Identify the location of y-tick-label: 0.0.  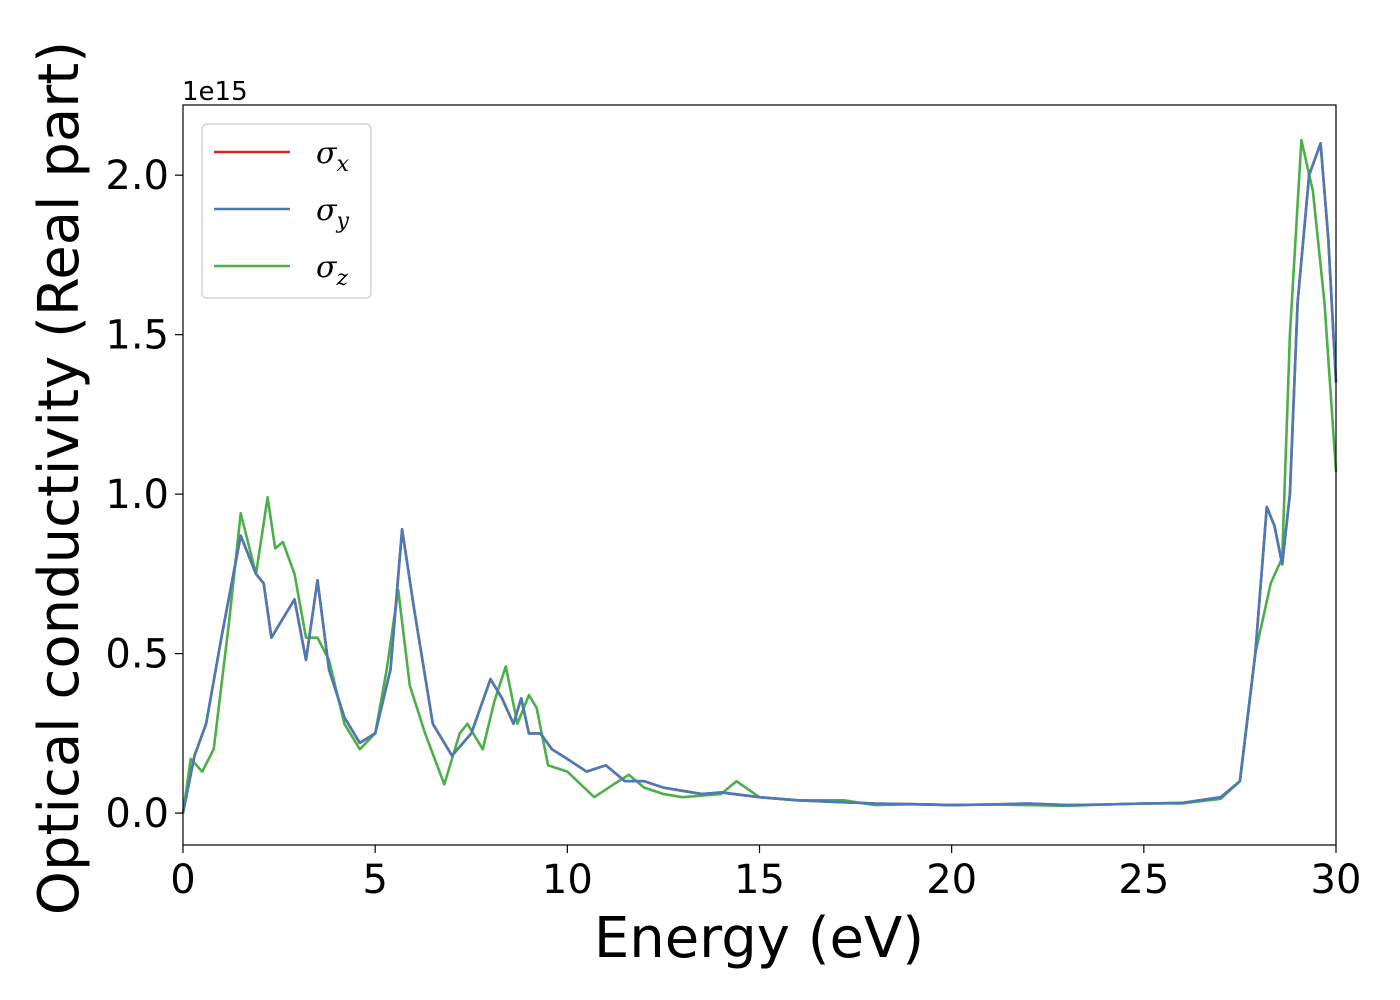
(137, 814).